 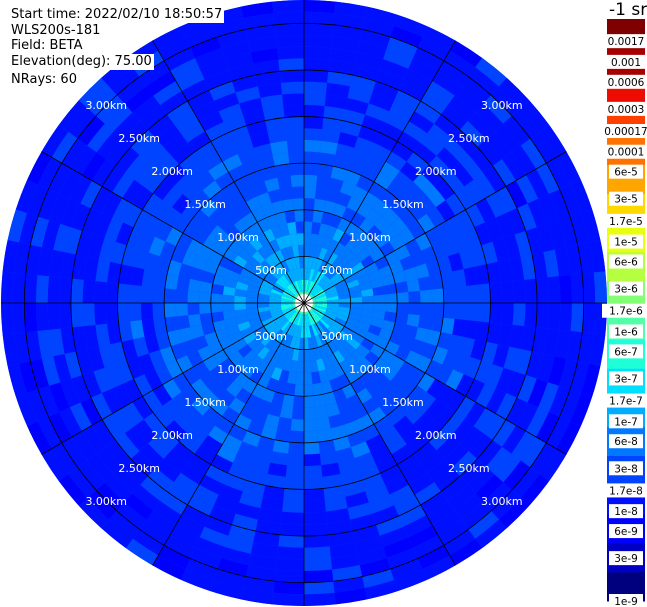 What do you see at coordinates (118, 15) in the screenshot?
I see `start-time-label: Start time: 2022/02/10 18:50:57` at bounding box center [118, 15].